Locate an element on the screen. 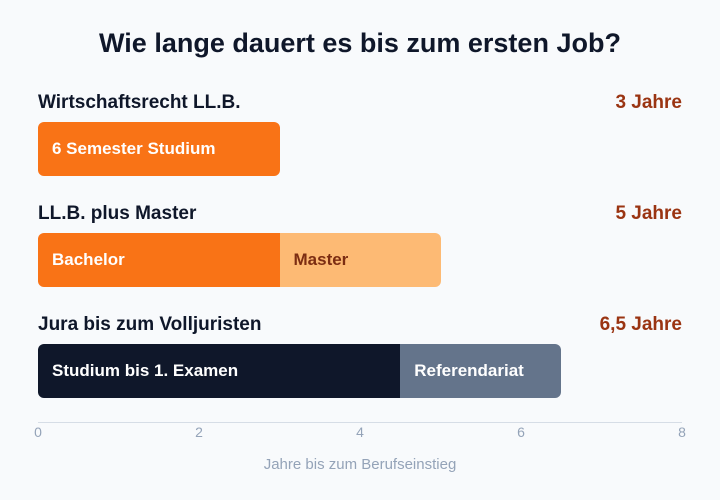 This screenshot has height=500, width=720. bar-segment: Referendariat is located at coordinates (481, 371).